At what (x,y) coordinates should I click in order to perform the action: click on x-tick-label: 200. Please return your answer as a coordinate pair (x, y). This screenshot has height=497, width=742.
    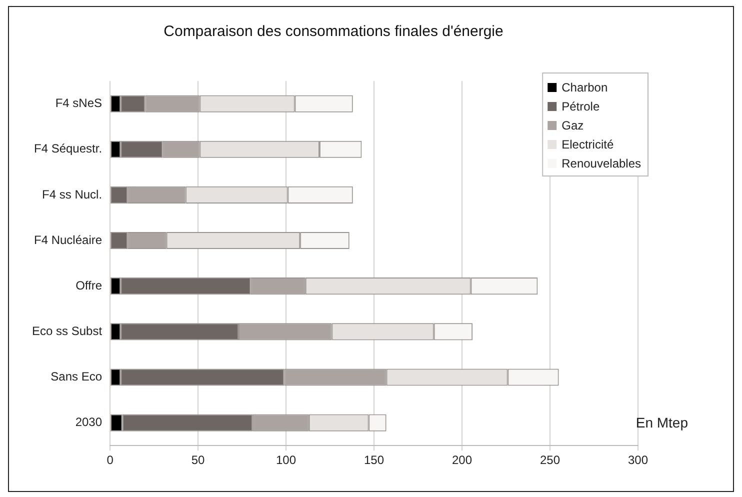
    Looking at the image, I should click on (462, 460).